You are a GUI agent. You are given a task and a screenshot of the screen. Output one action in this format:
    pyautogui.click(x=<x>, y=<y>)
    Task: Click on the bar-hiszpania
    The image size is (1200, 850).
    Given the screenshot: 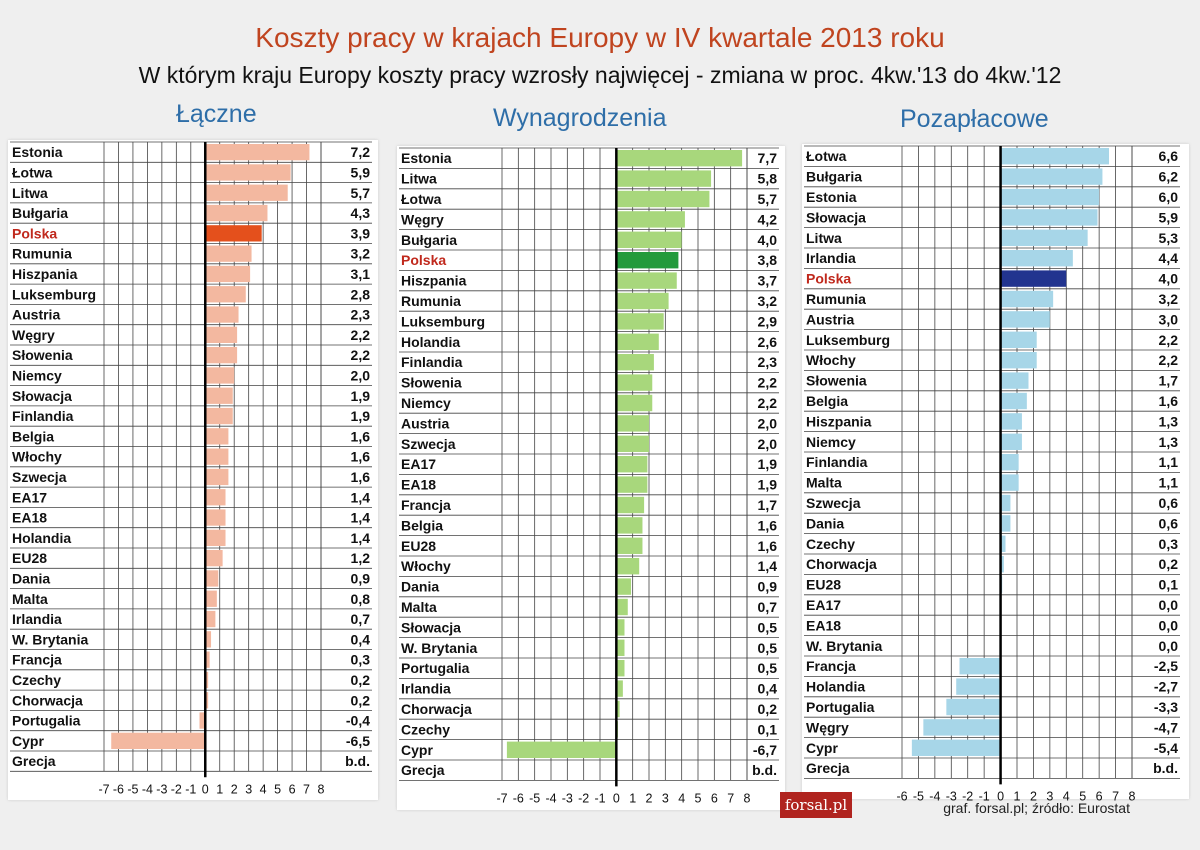 What is the action you would take?
    pyautogui.click(x=646, y=280)
    